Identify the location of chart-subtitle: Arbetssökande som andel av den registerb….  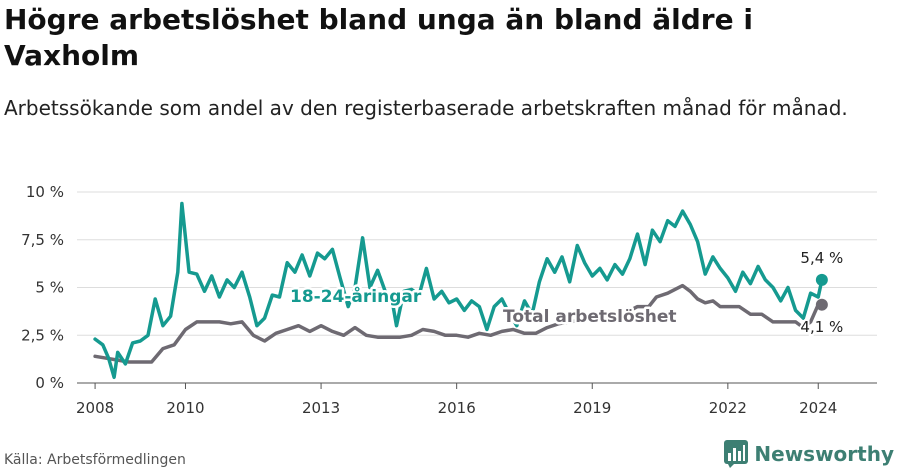
(426, 108).